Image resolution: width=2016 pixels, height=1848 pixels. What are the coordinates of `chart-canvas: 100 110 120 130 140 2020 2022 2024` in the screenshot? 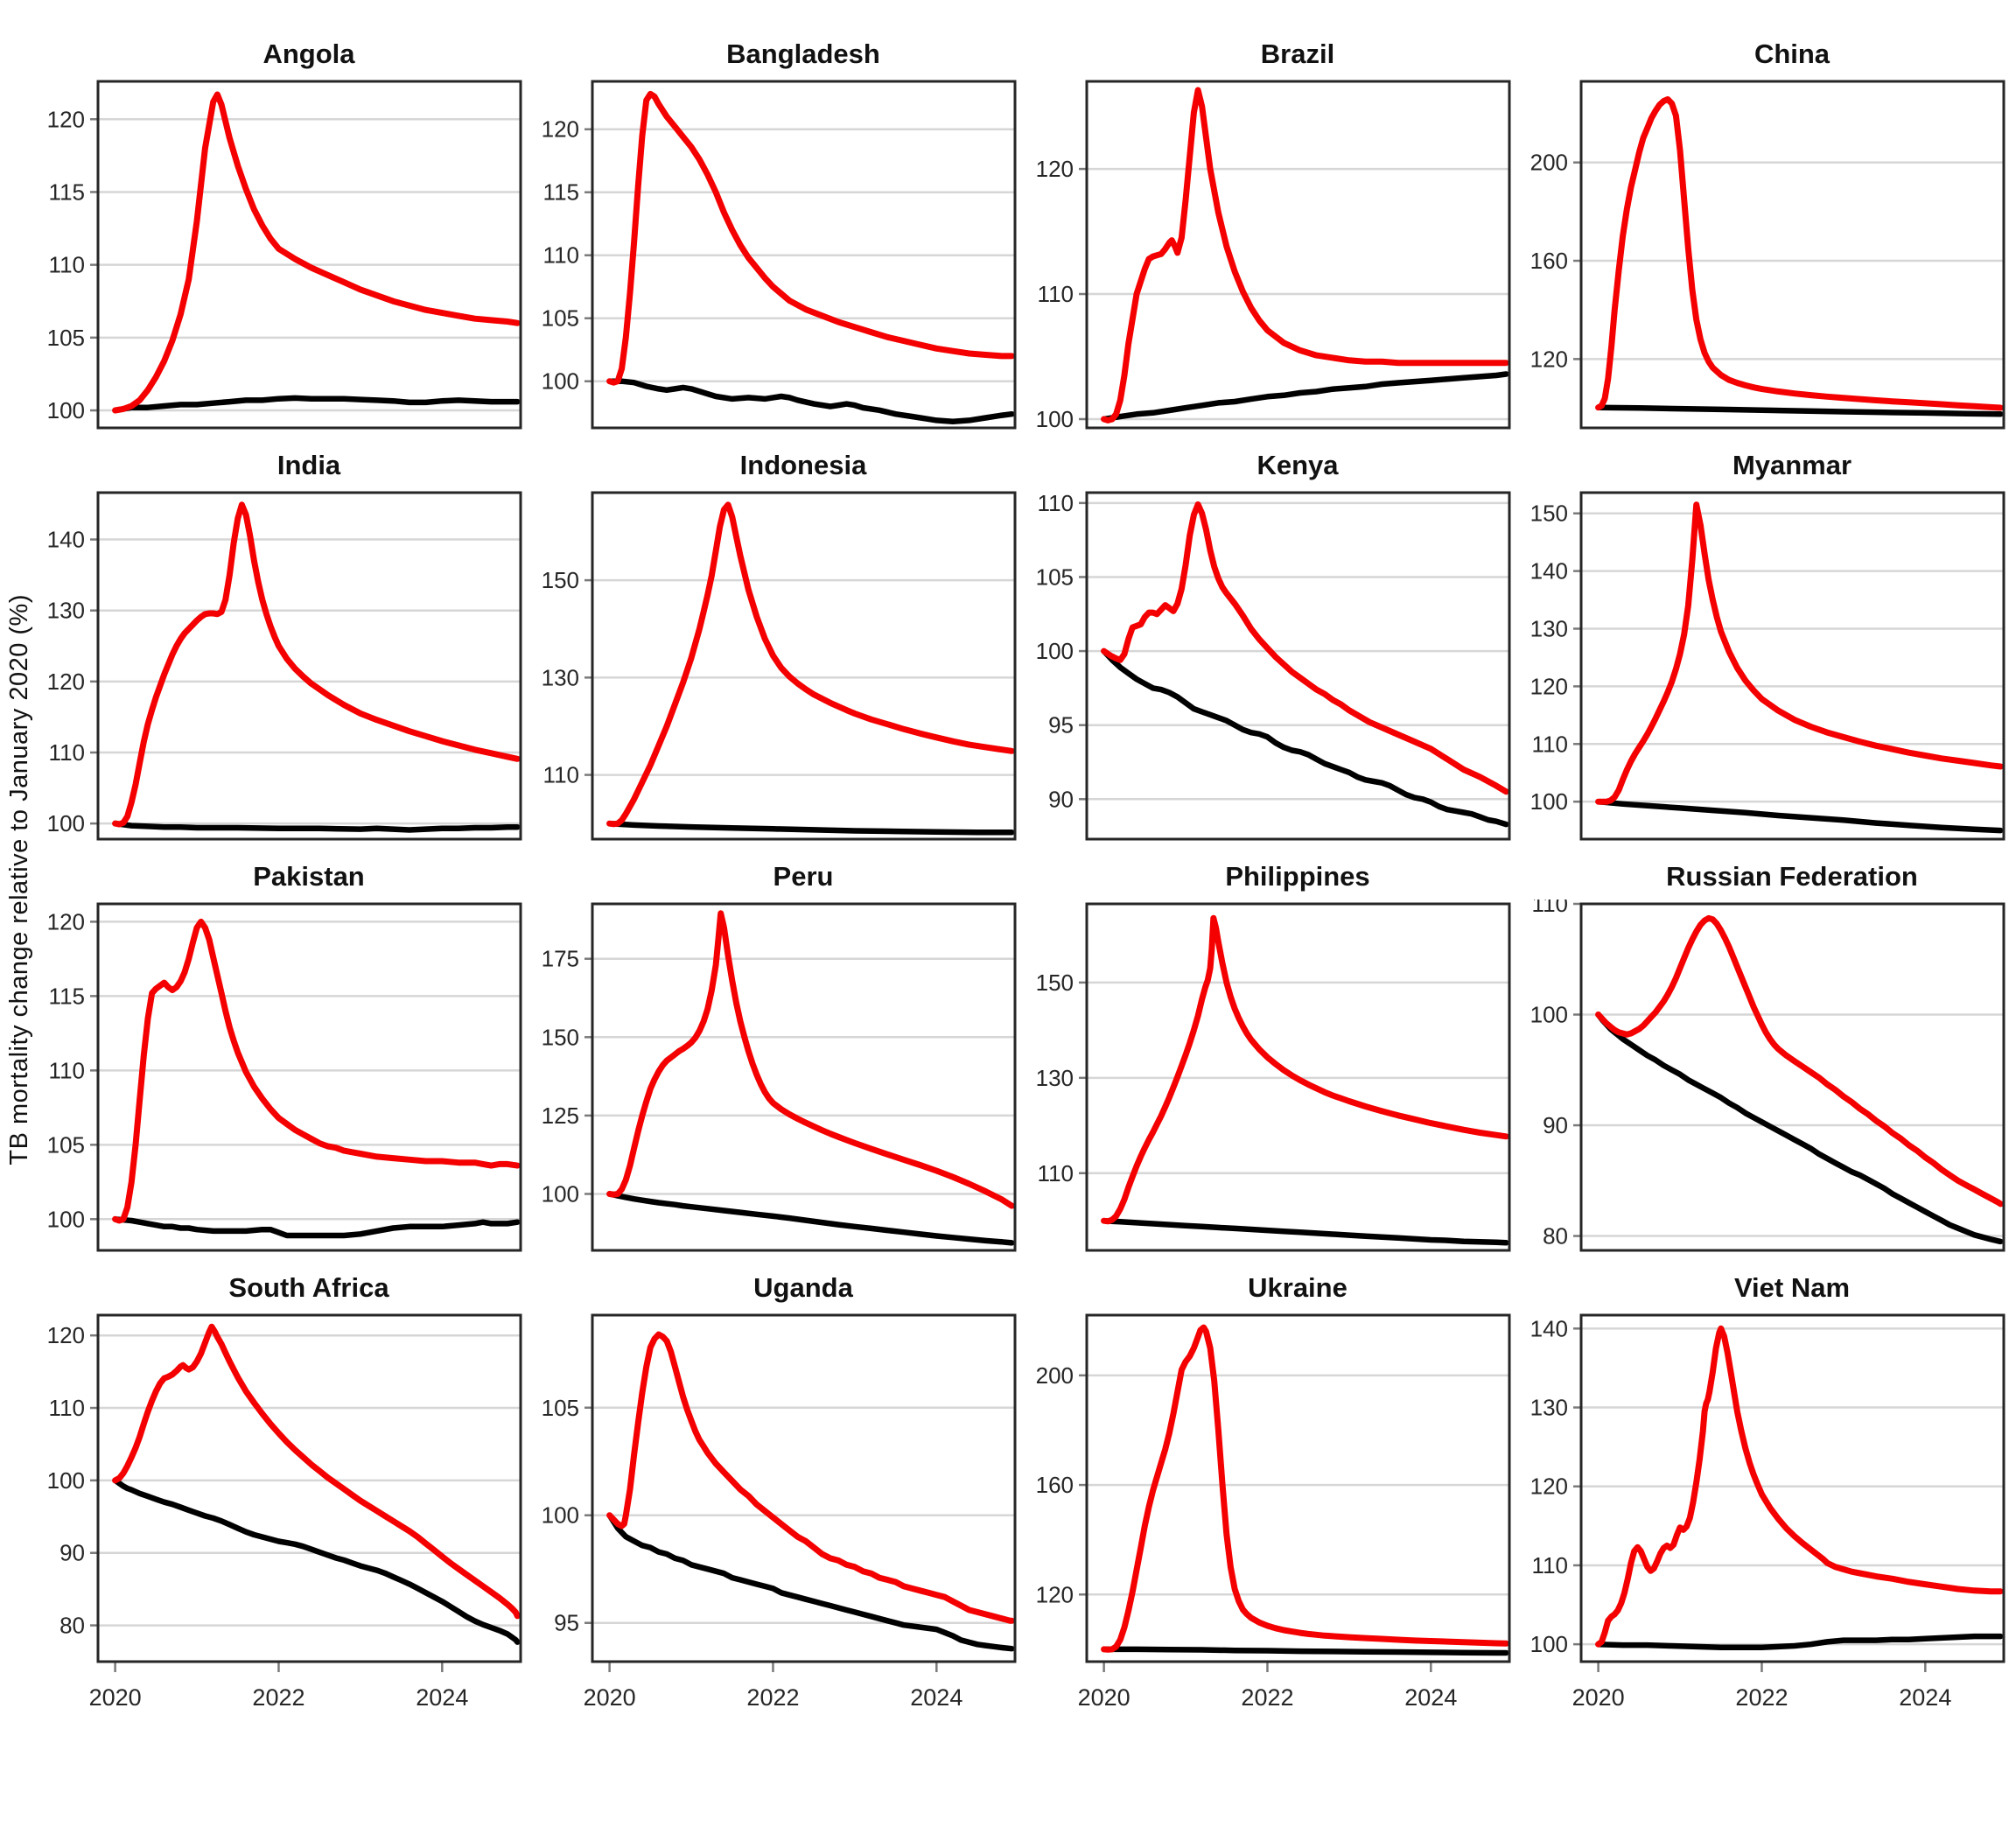 It's located at (1768, 1512).